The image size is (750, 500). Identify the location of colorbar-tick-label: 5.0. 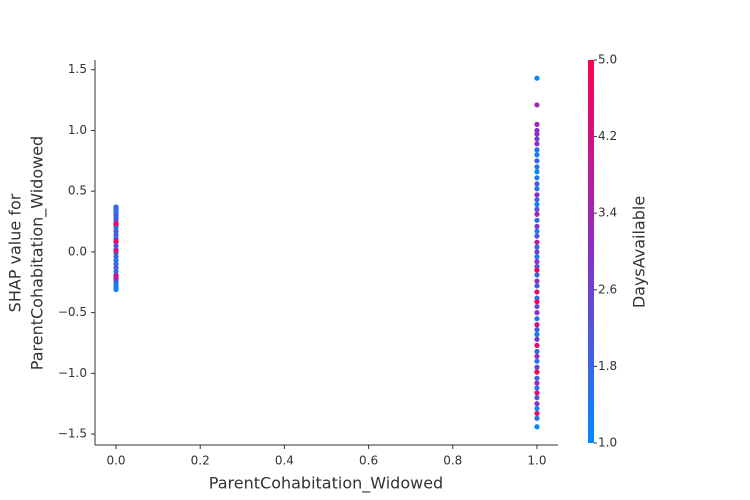
(607, 60).